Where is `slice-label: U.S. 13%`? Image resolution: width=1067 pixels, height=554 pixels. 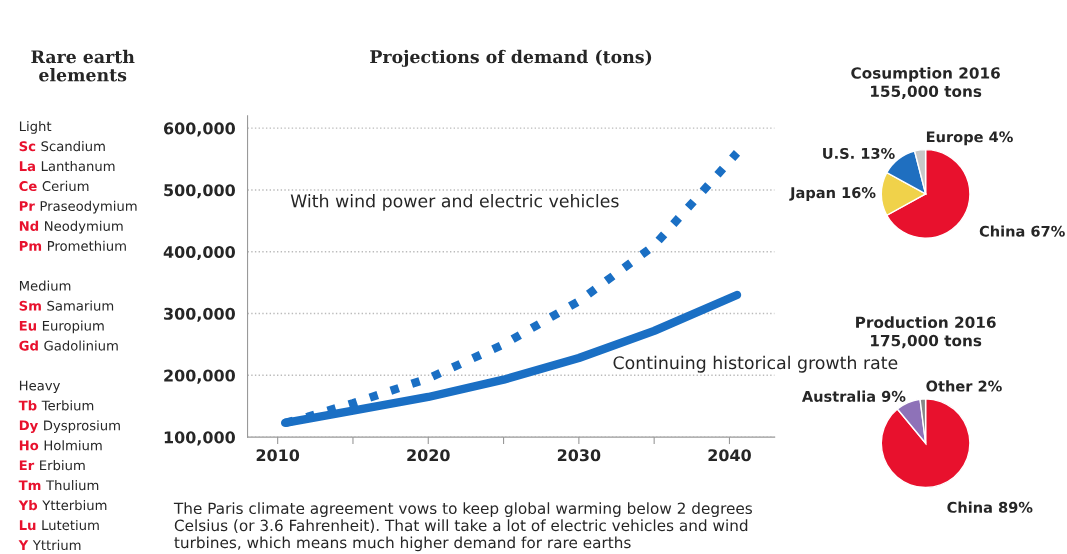 slice-label: U.S. 13% is located at coordinates (859, 153).